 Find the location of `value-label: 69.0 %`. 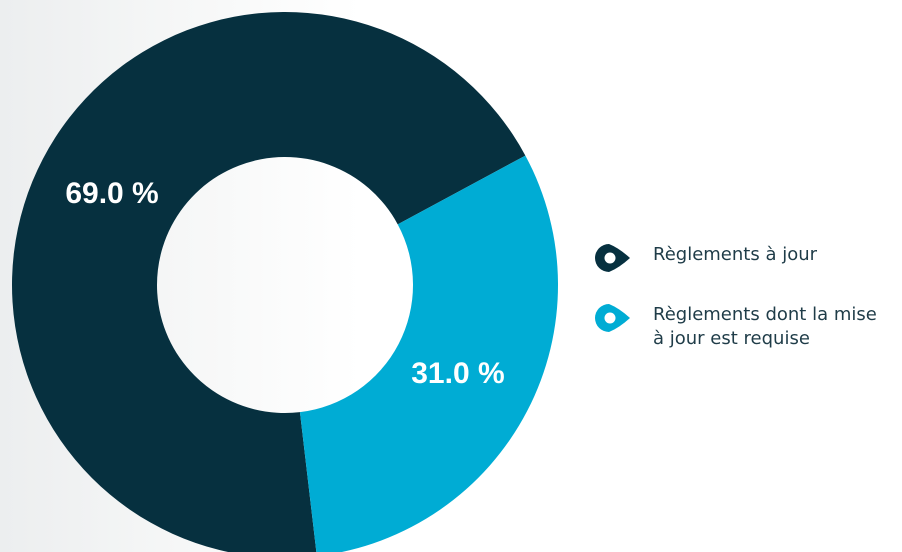

value-label: 69.0 % is located at coordinates (111, 193).